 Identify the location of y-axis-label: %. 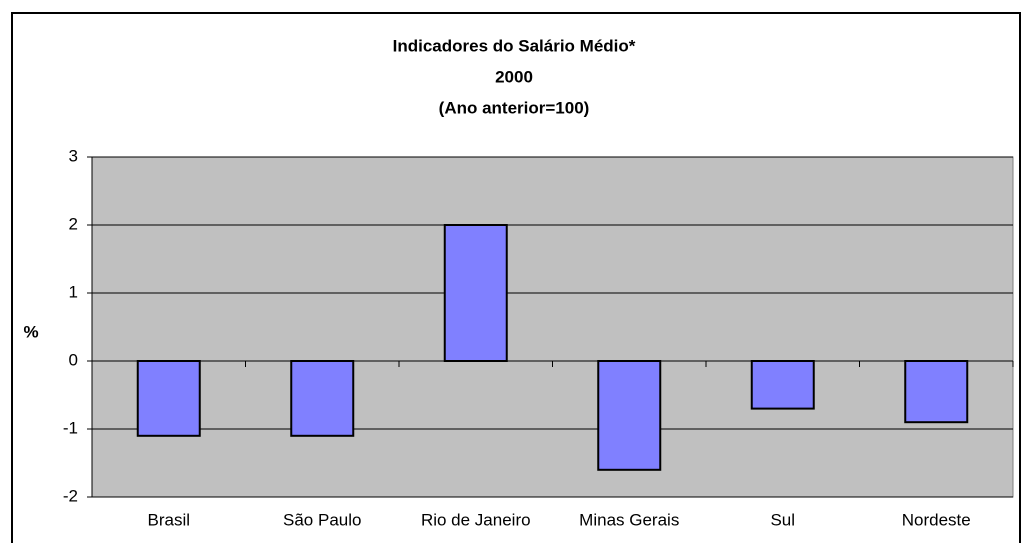
(30, 331).